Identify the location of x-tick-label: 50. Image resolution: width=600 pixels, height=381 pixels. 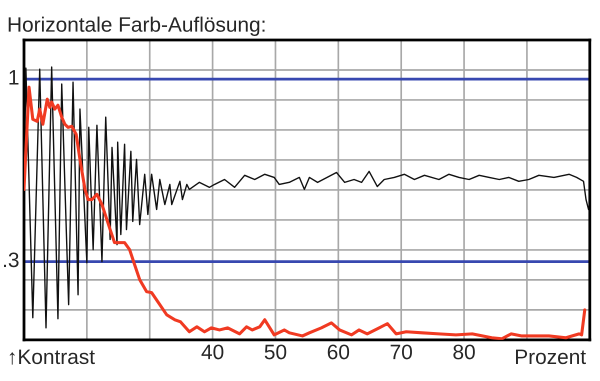
(275, 352).